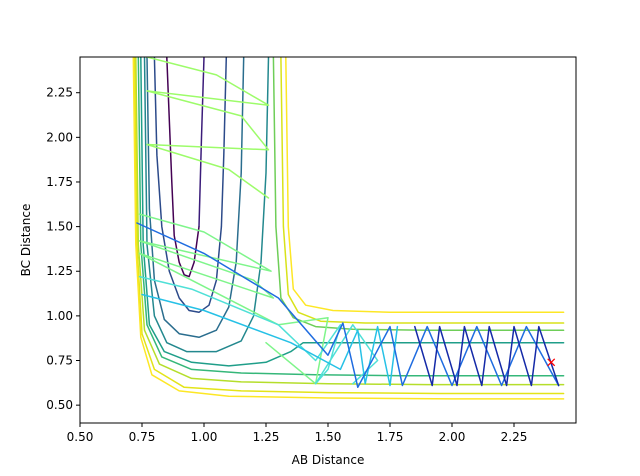 This screenshot has width=640, height=476. I want to click on y-tick-label-3: 1.25, so click(59, 271).